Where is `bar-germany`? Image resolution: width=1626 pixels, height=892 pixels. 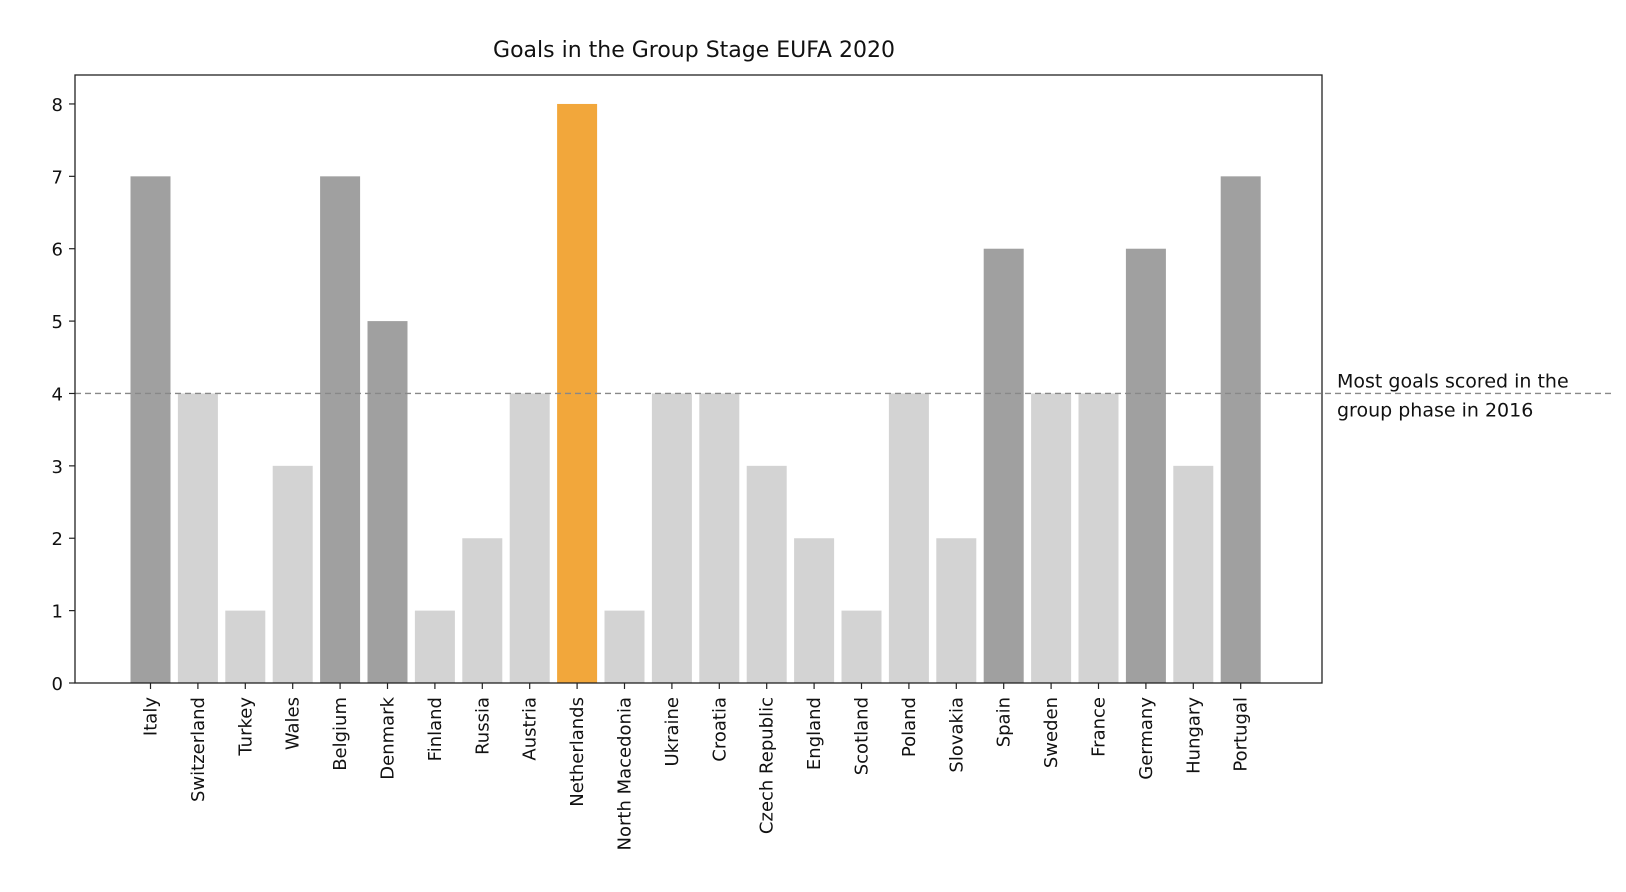 bar-germany is located at coordinates (1145, 465).